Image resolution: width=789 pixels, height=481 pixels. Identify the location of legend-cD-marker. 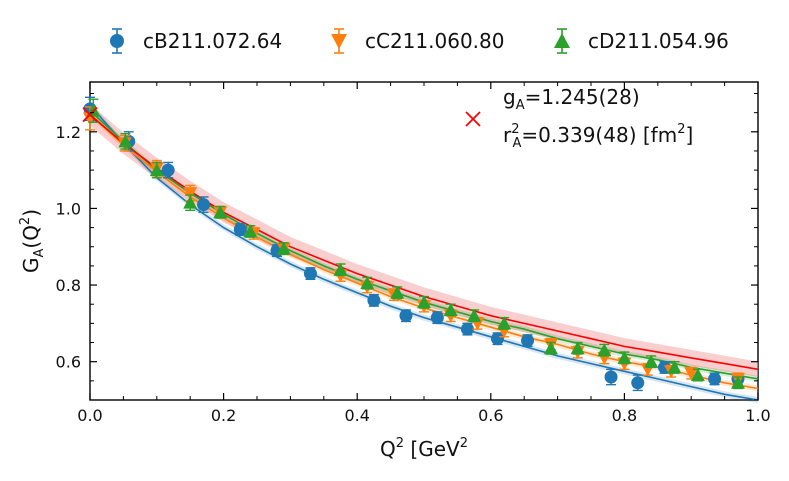
(562, 40).